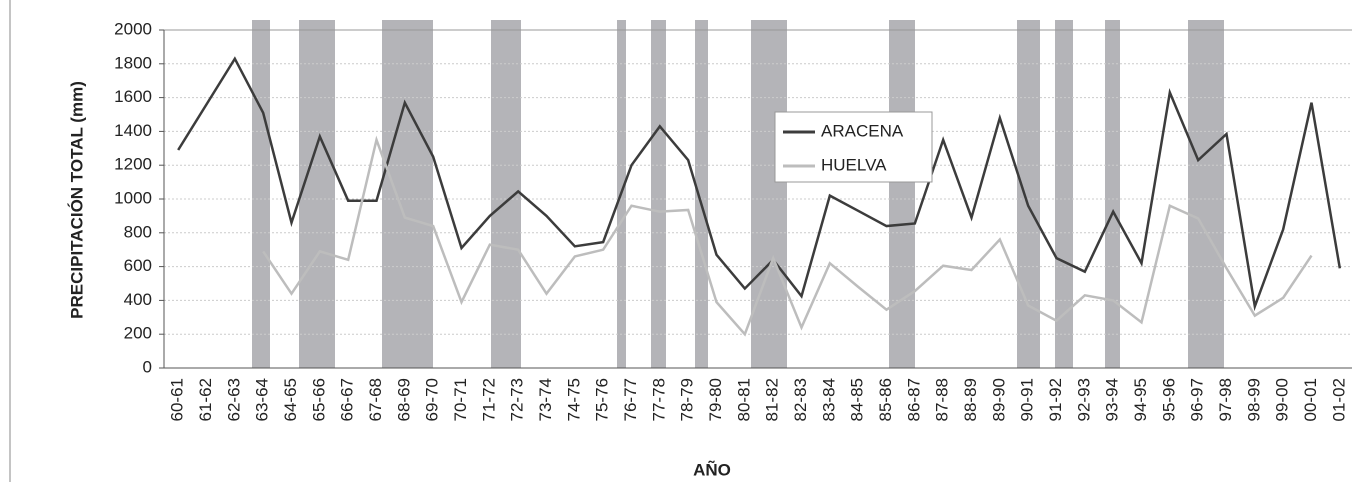 This screenshot has height=487, width=1352. Describe the element at coordinates (658, 399) in the screenshot. I see `x-tick-label: 77-78` at that location.